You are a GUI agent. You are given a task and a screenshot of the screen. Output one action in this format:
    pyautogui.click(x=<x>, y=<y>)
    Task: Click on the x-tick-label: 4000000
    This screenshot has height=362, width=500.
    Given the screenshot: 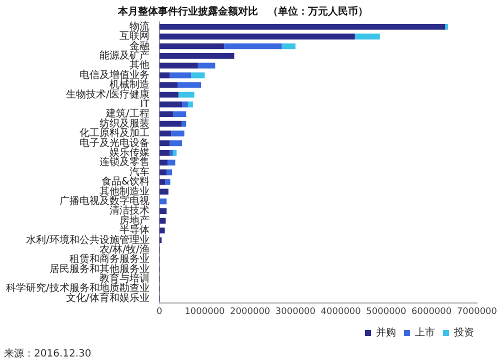 What is the action you would take?
    pyautogui.click(x=341, y=311)
    